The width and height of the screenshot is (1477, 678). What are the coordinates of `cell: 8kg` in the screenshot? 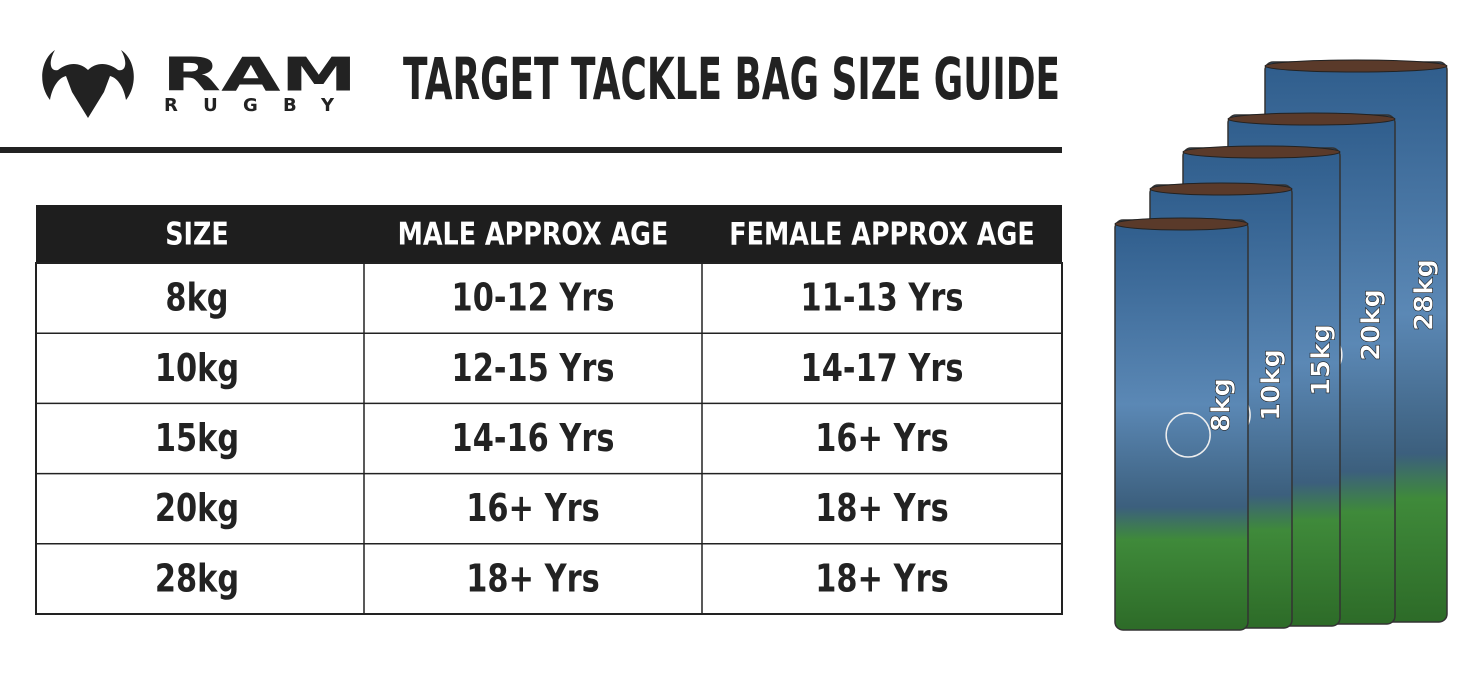 It's located at (196, 298).